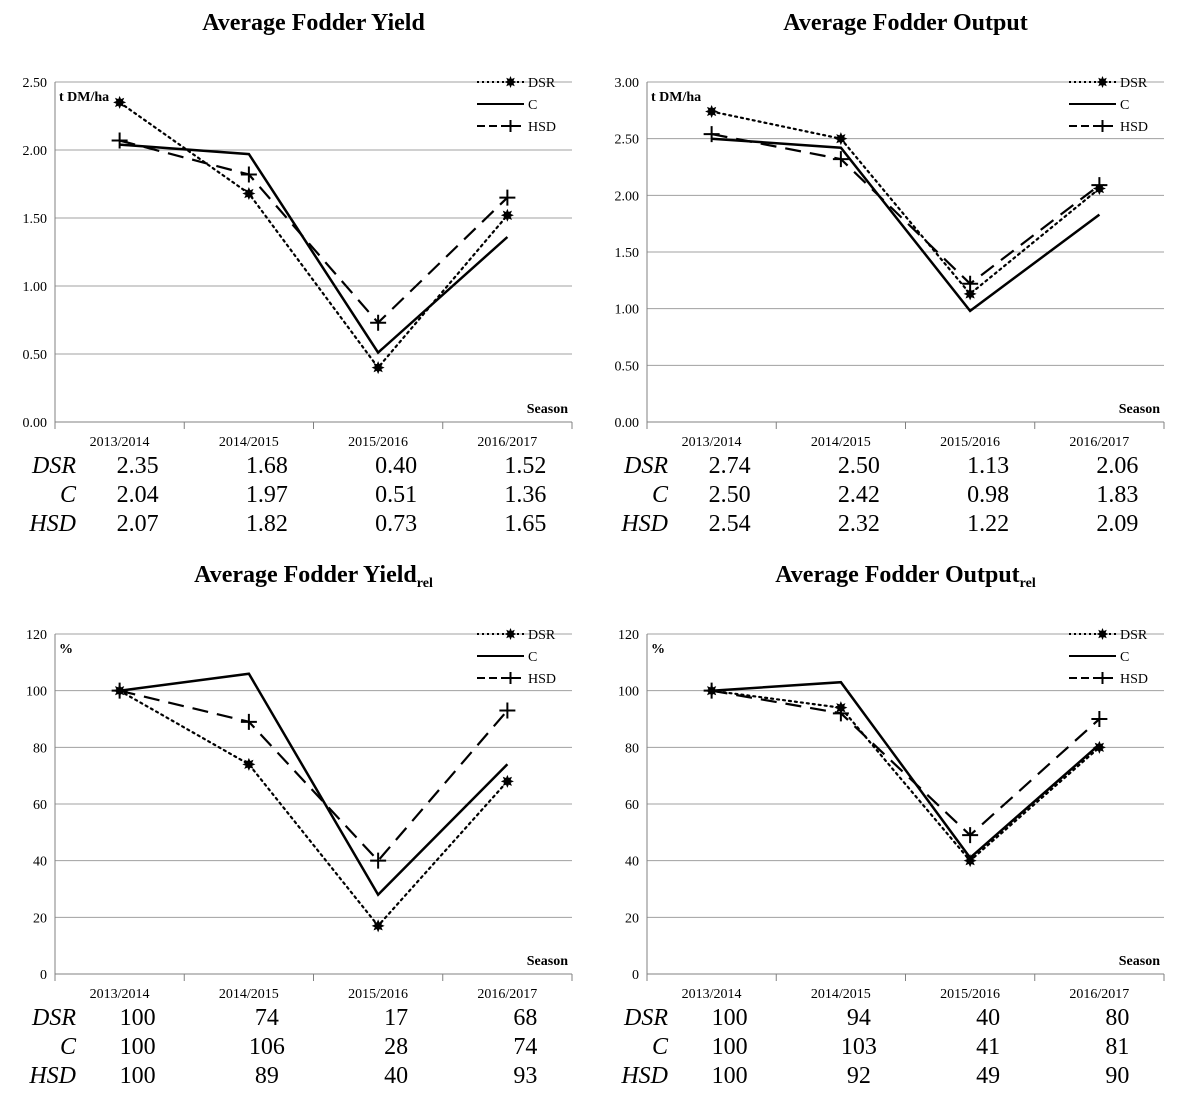 This screenshot has height=1103, width=1184. Describe the element at coordinates (676, 97) in the screenshot. I see `y-axis-unit-label: t DM/ha` at that location.